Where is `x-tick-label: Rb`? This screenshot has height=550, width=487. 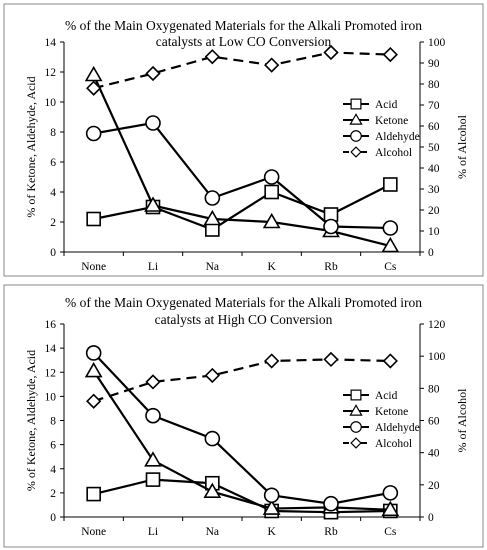 x-tick-label: Rb is located at coordinates (331, 267).